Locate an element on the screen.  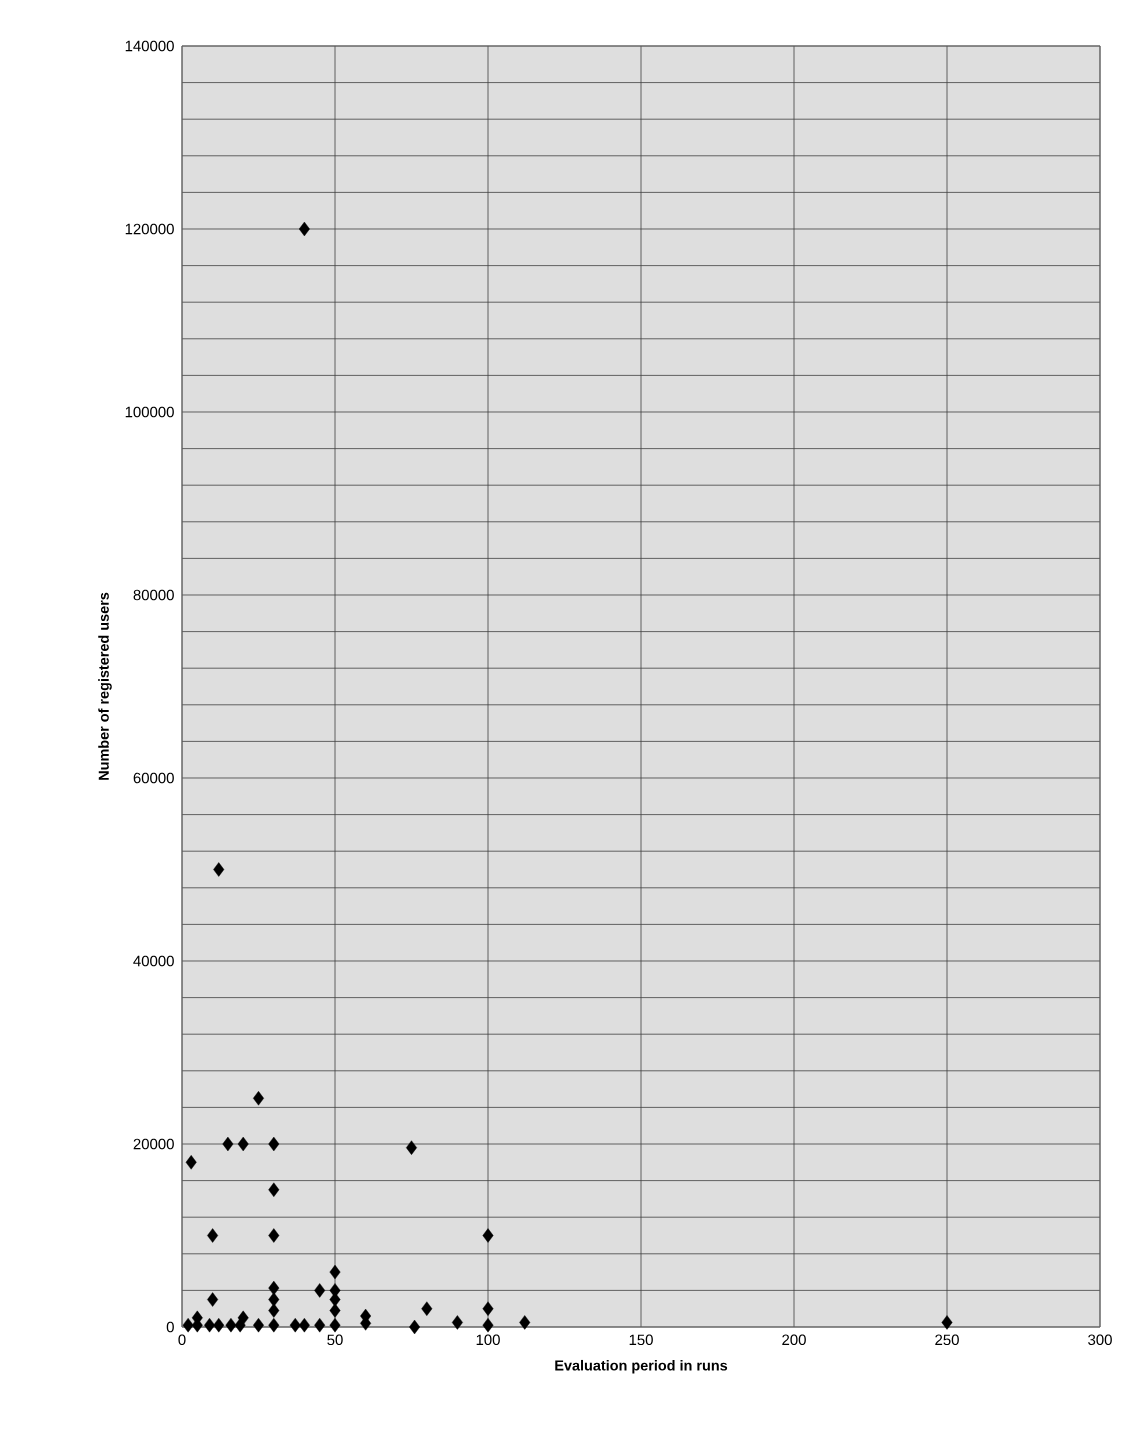
x-tick-label: 150 is located at coordinates (641, 1340).